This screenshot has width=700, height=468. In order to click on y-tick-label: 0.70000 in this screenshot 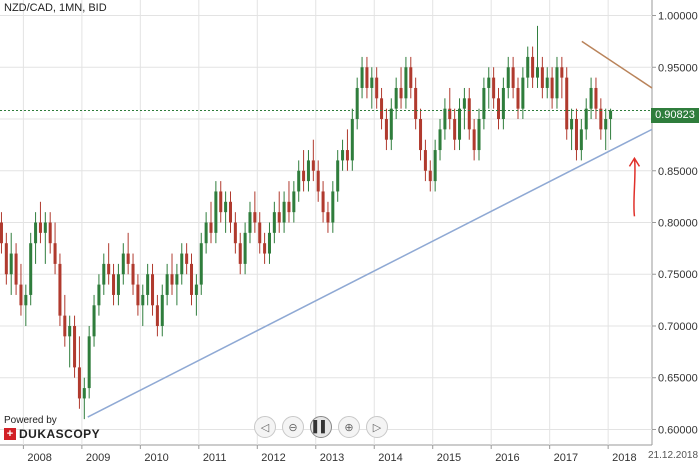, I will do `click(678, 327)`.